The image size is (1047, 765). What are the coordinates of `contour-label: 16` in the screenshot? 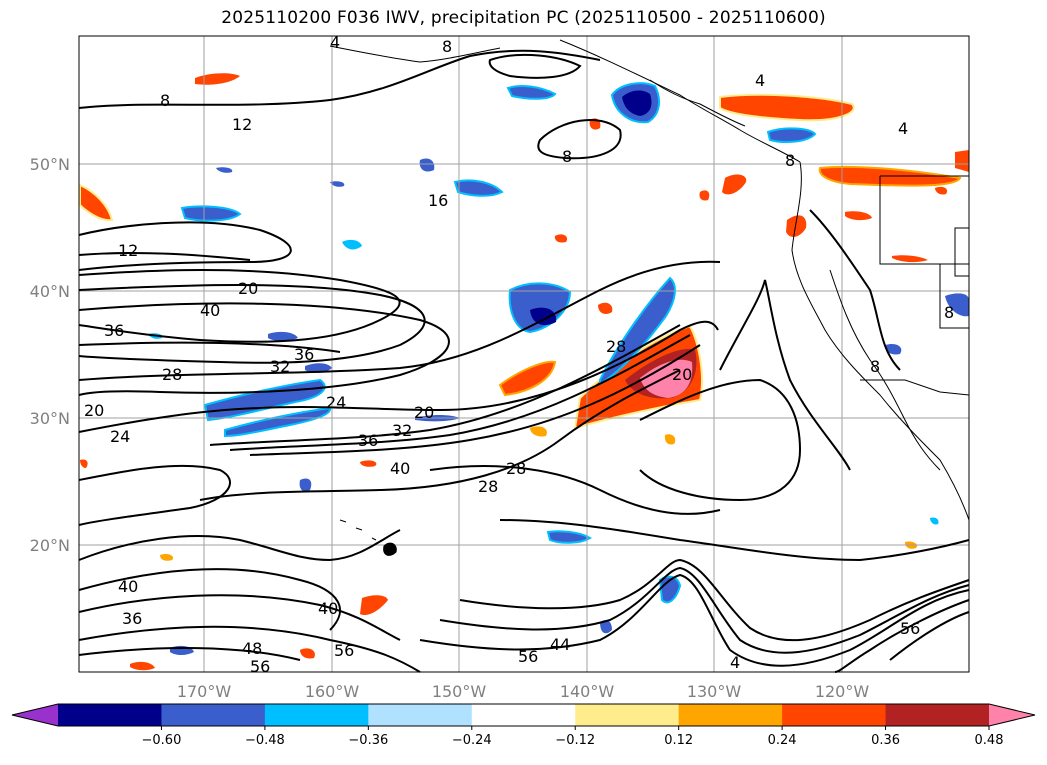 It's located at (438, 200).